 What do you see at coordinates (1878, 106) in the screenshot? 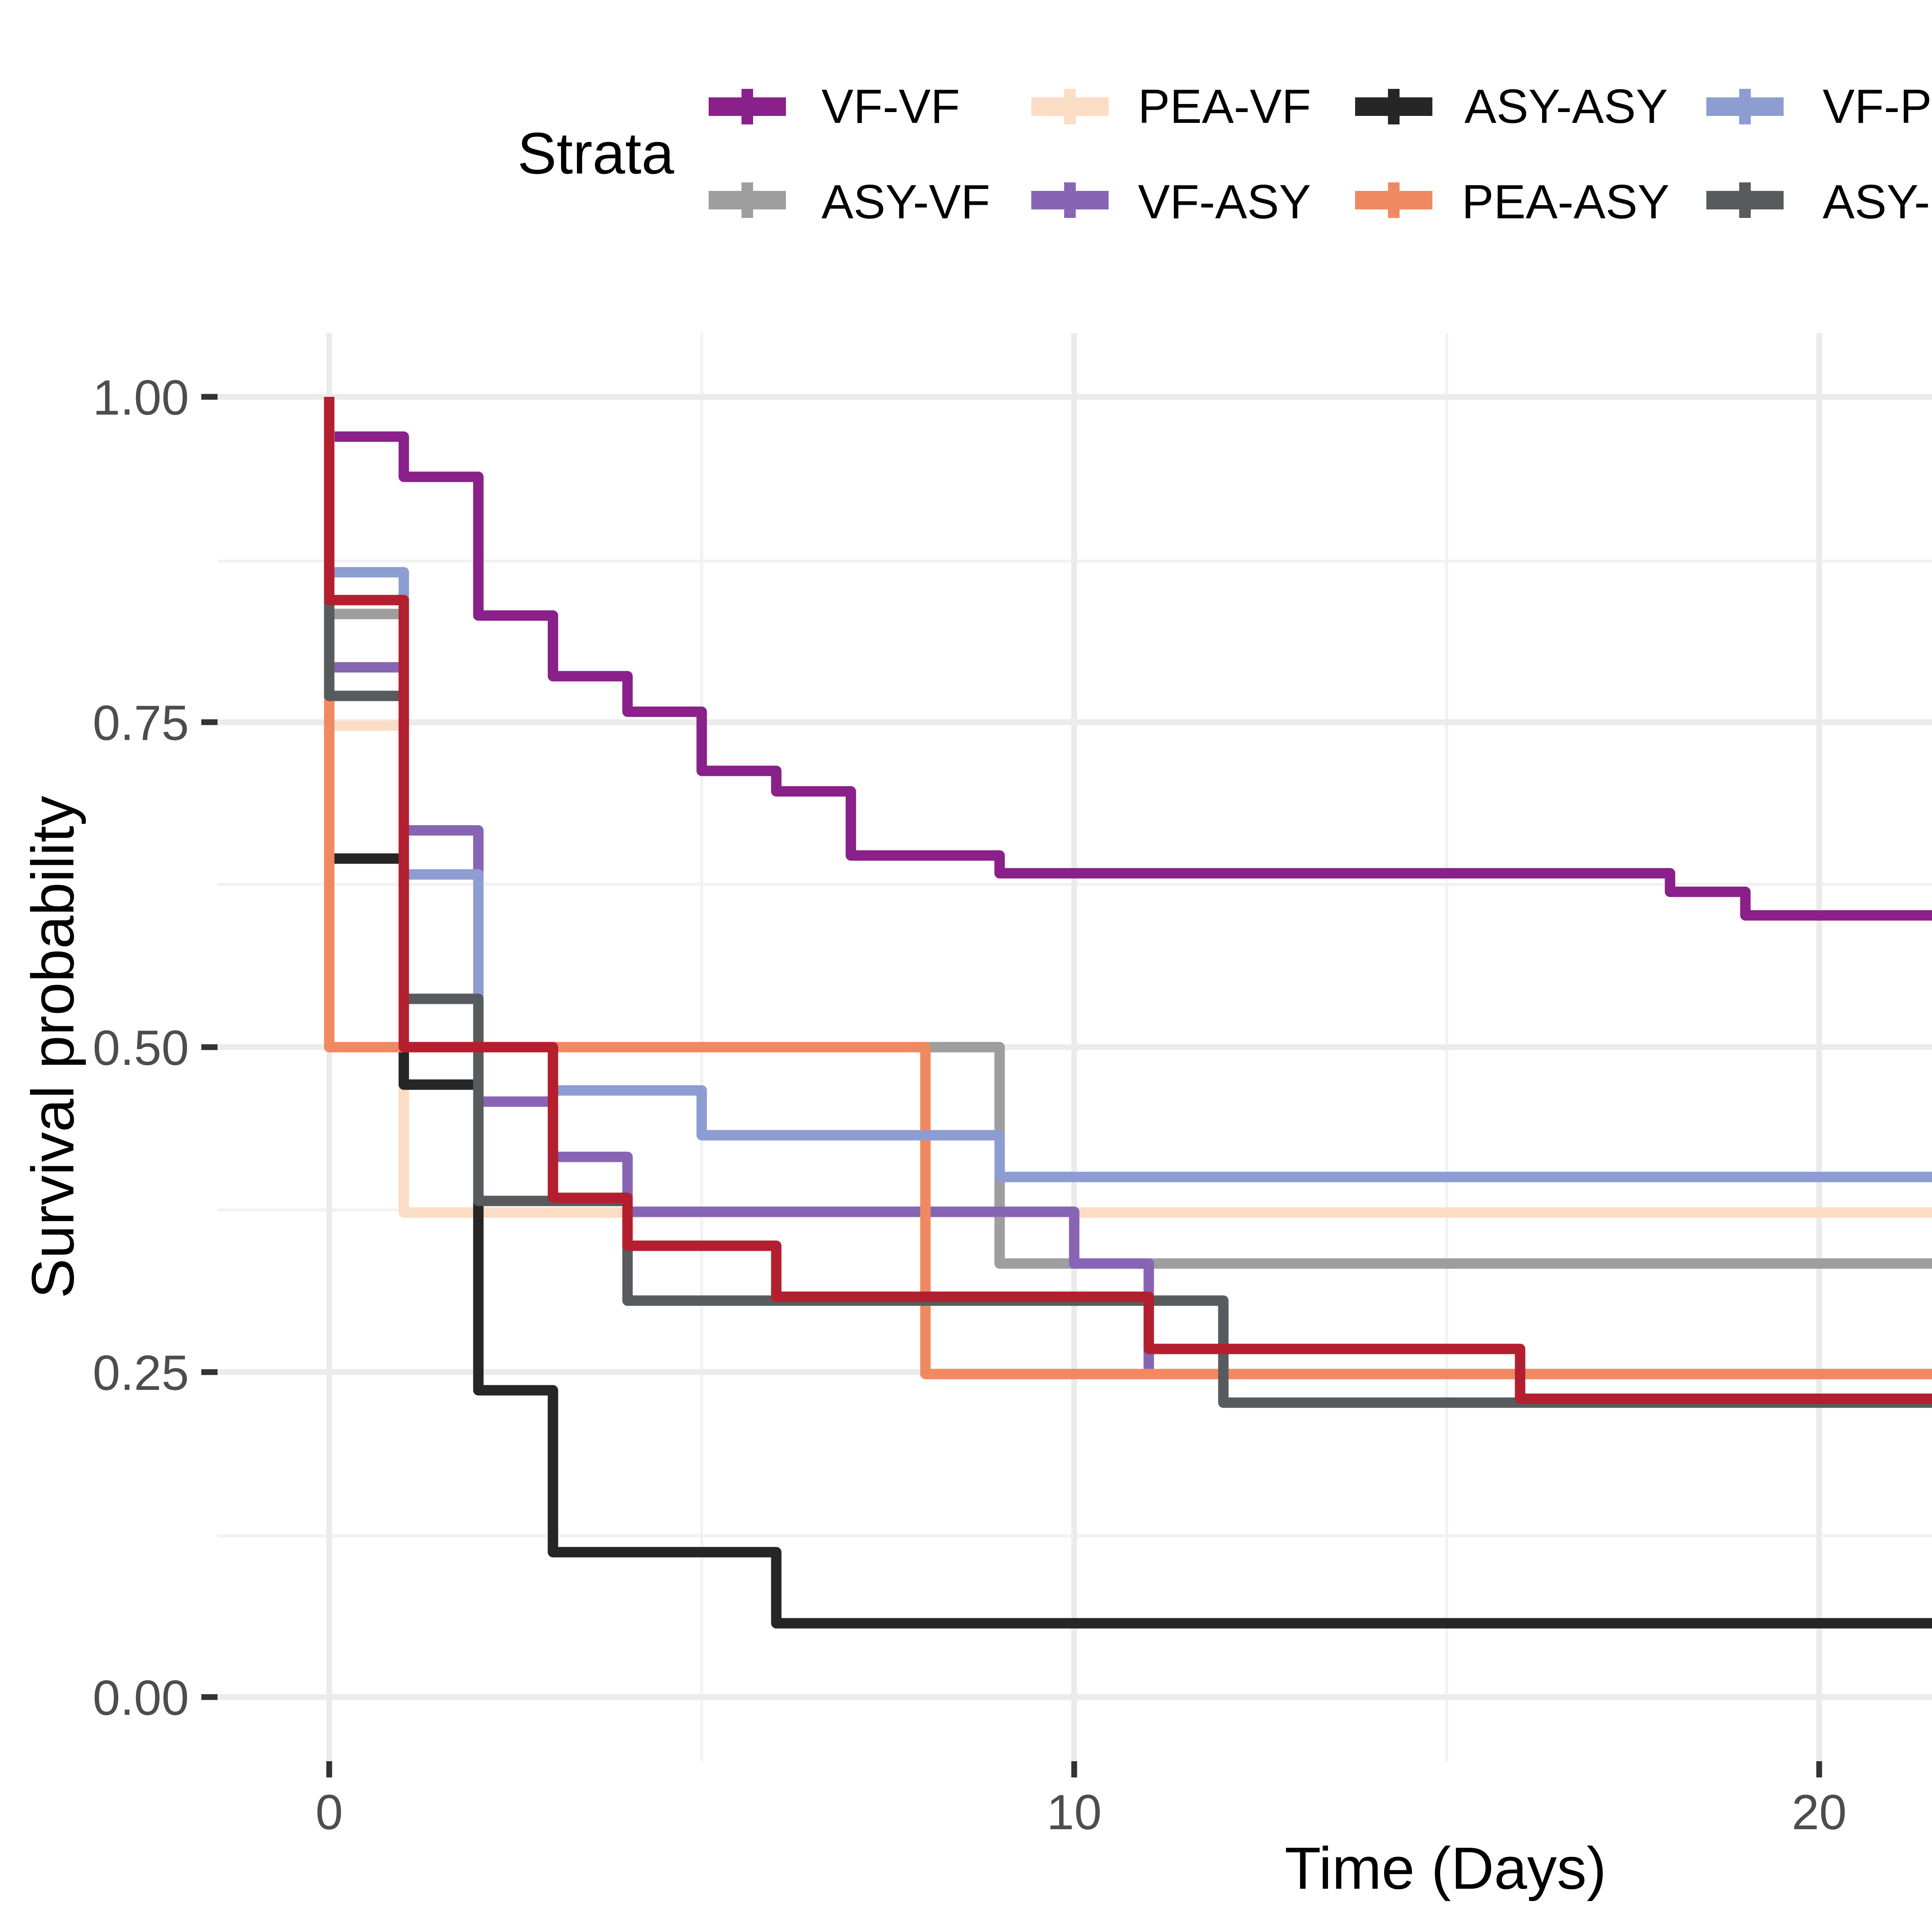
I see `svg-text: VF-PEA` at bounding box center [1878, 106].